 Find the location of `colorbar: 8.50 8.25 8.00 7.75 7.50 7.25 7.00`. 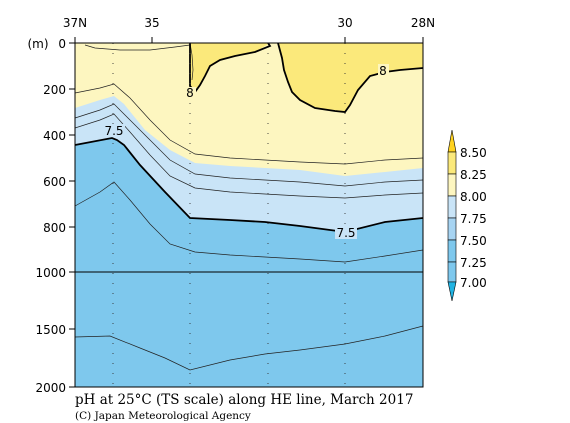

colorbar: 8.50 8.25 8.00 7.75 7.50 7.25 7.00 is located at coordinates (467, 215).